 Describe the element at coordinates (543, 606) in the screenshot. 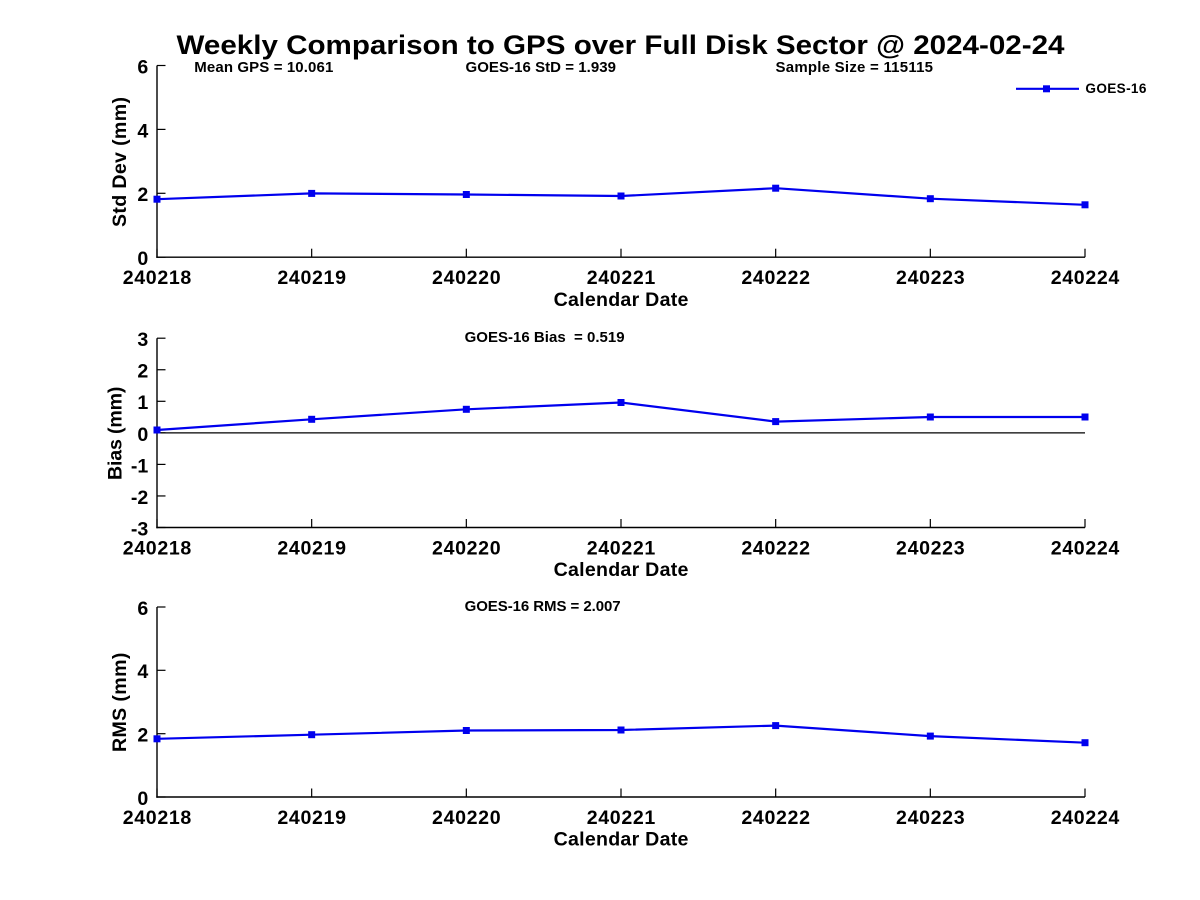

I see `svg-text: GOES-16 RMS = 2.007` at that location.